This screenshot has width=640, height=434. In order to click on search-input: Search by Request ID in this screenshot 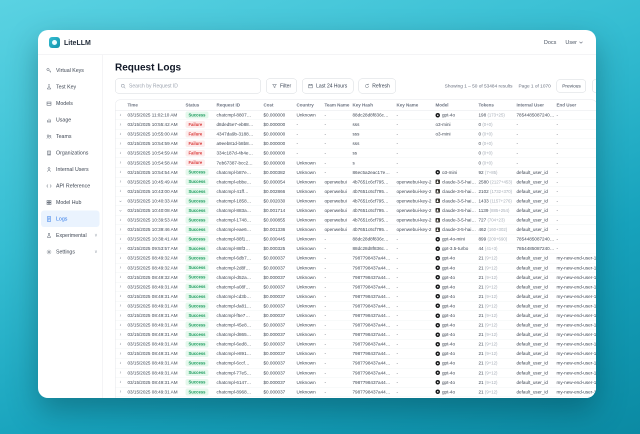, I will do `click(188, 86)`.